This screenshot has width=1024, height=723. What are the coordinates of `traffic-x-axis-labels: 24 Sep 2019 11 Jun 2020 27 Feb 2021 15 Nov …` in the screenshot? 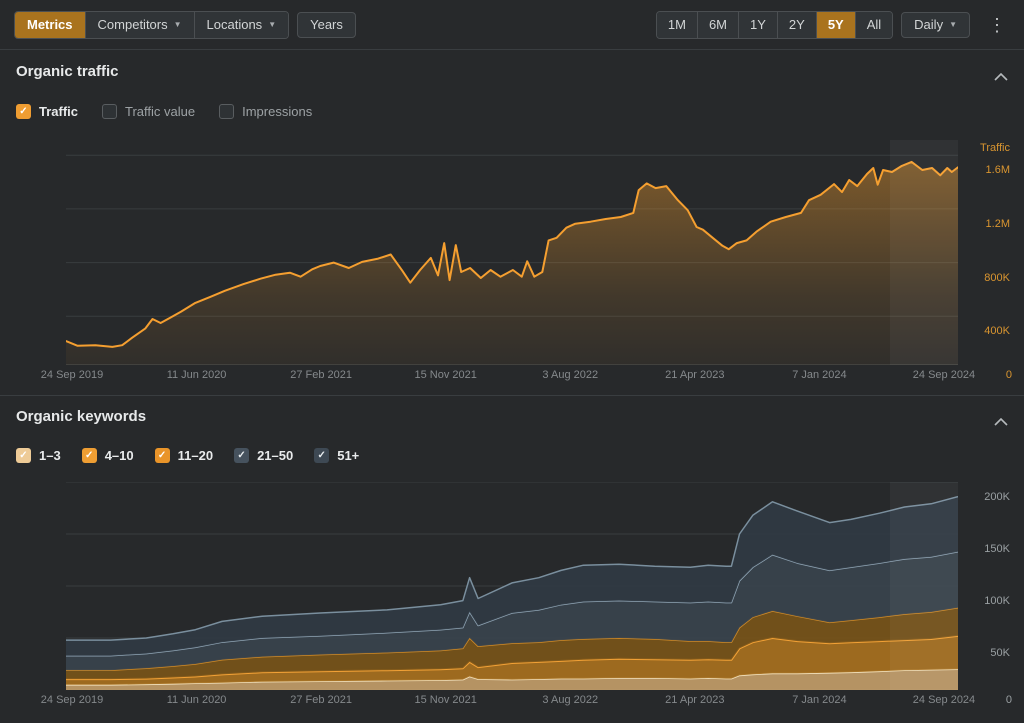 It's located at (512, 377).